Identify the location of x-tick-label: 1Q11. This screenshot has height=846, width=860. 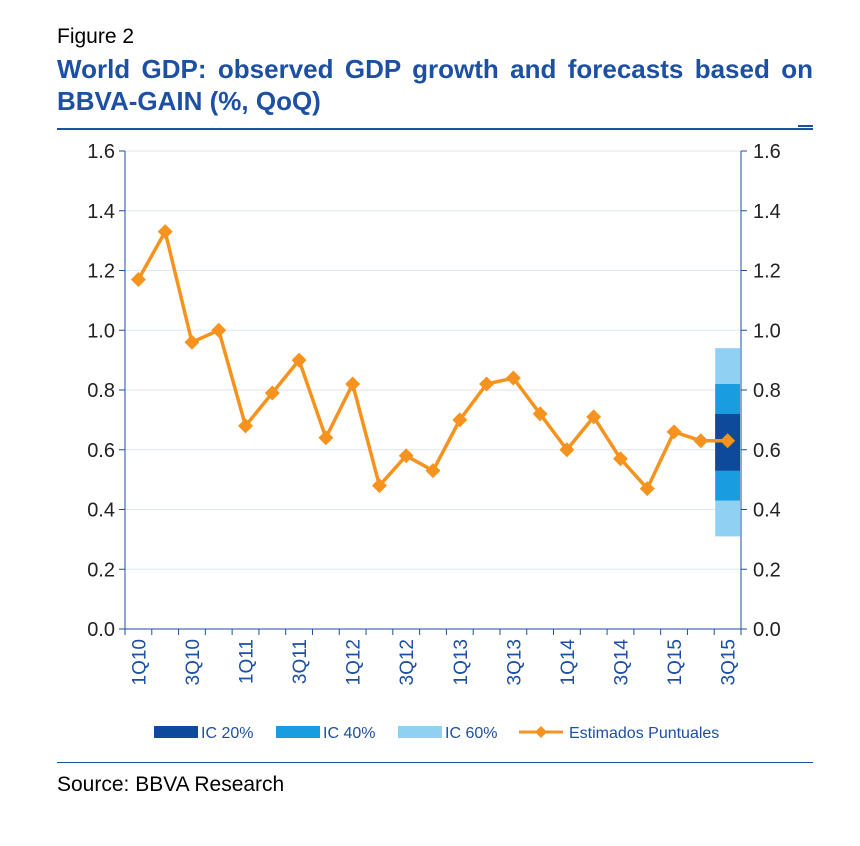
(247, 661).